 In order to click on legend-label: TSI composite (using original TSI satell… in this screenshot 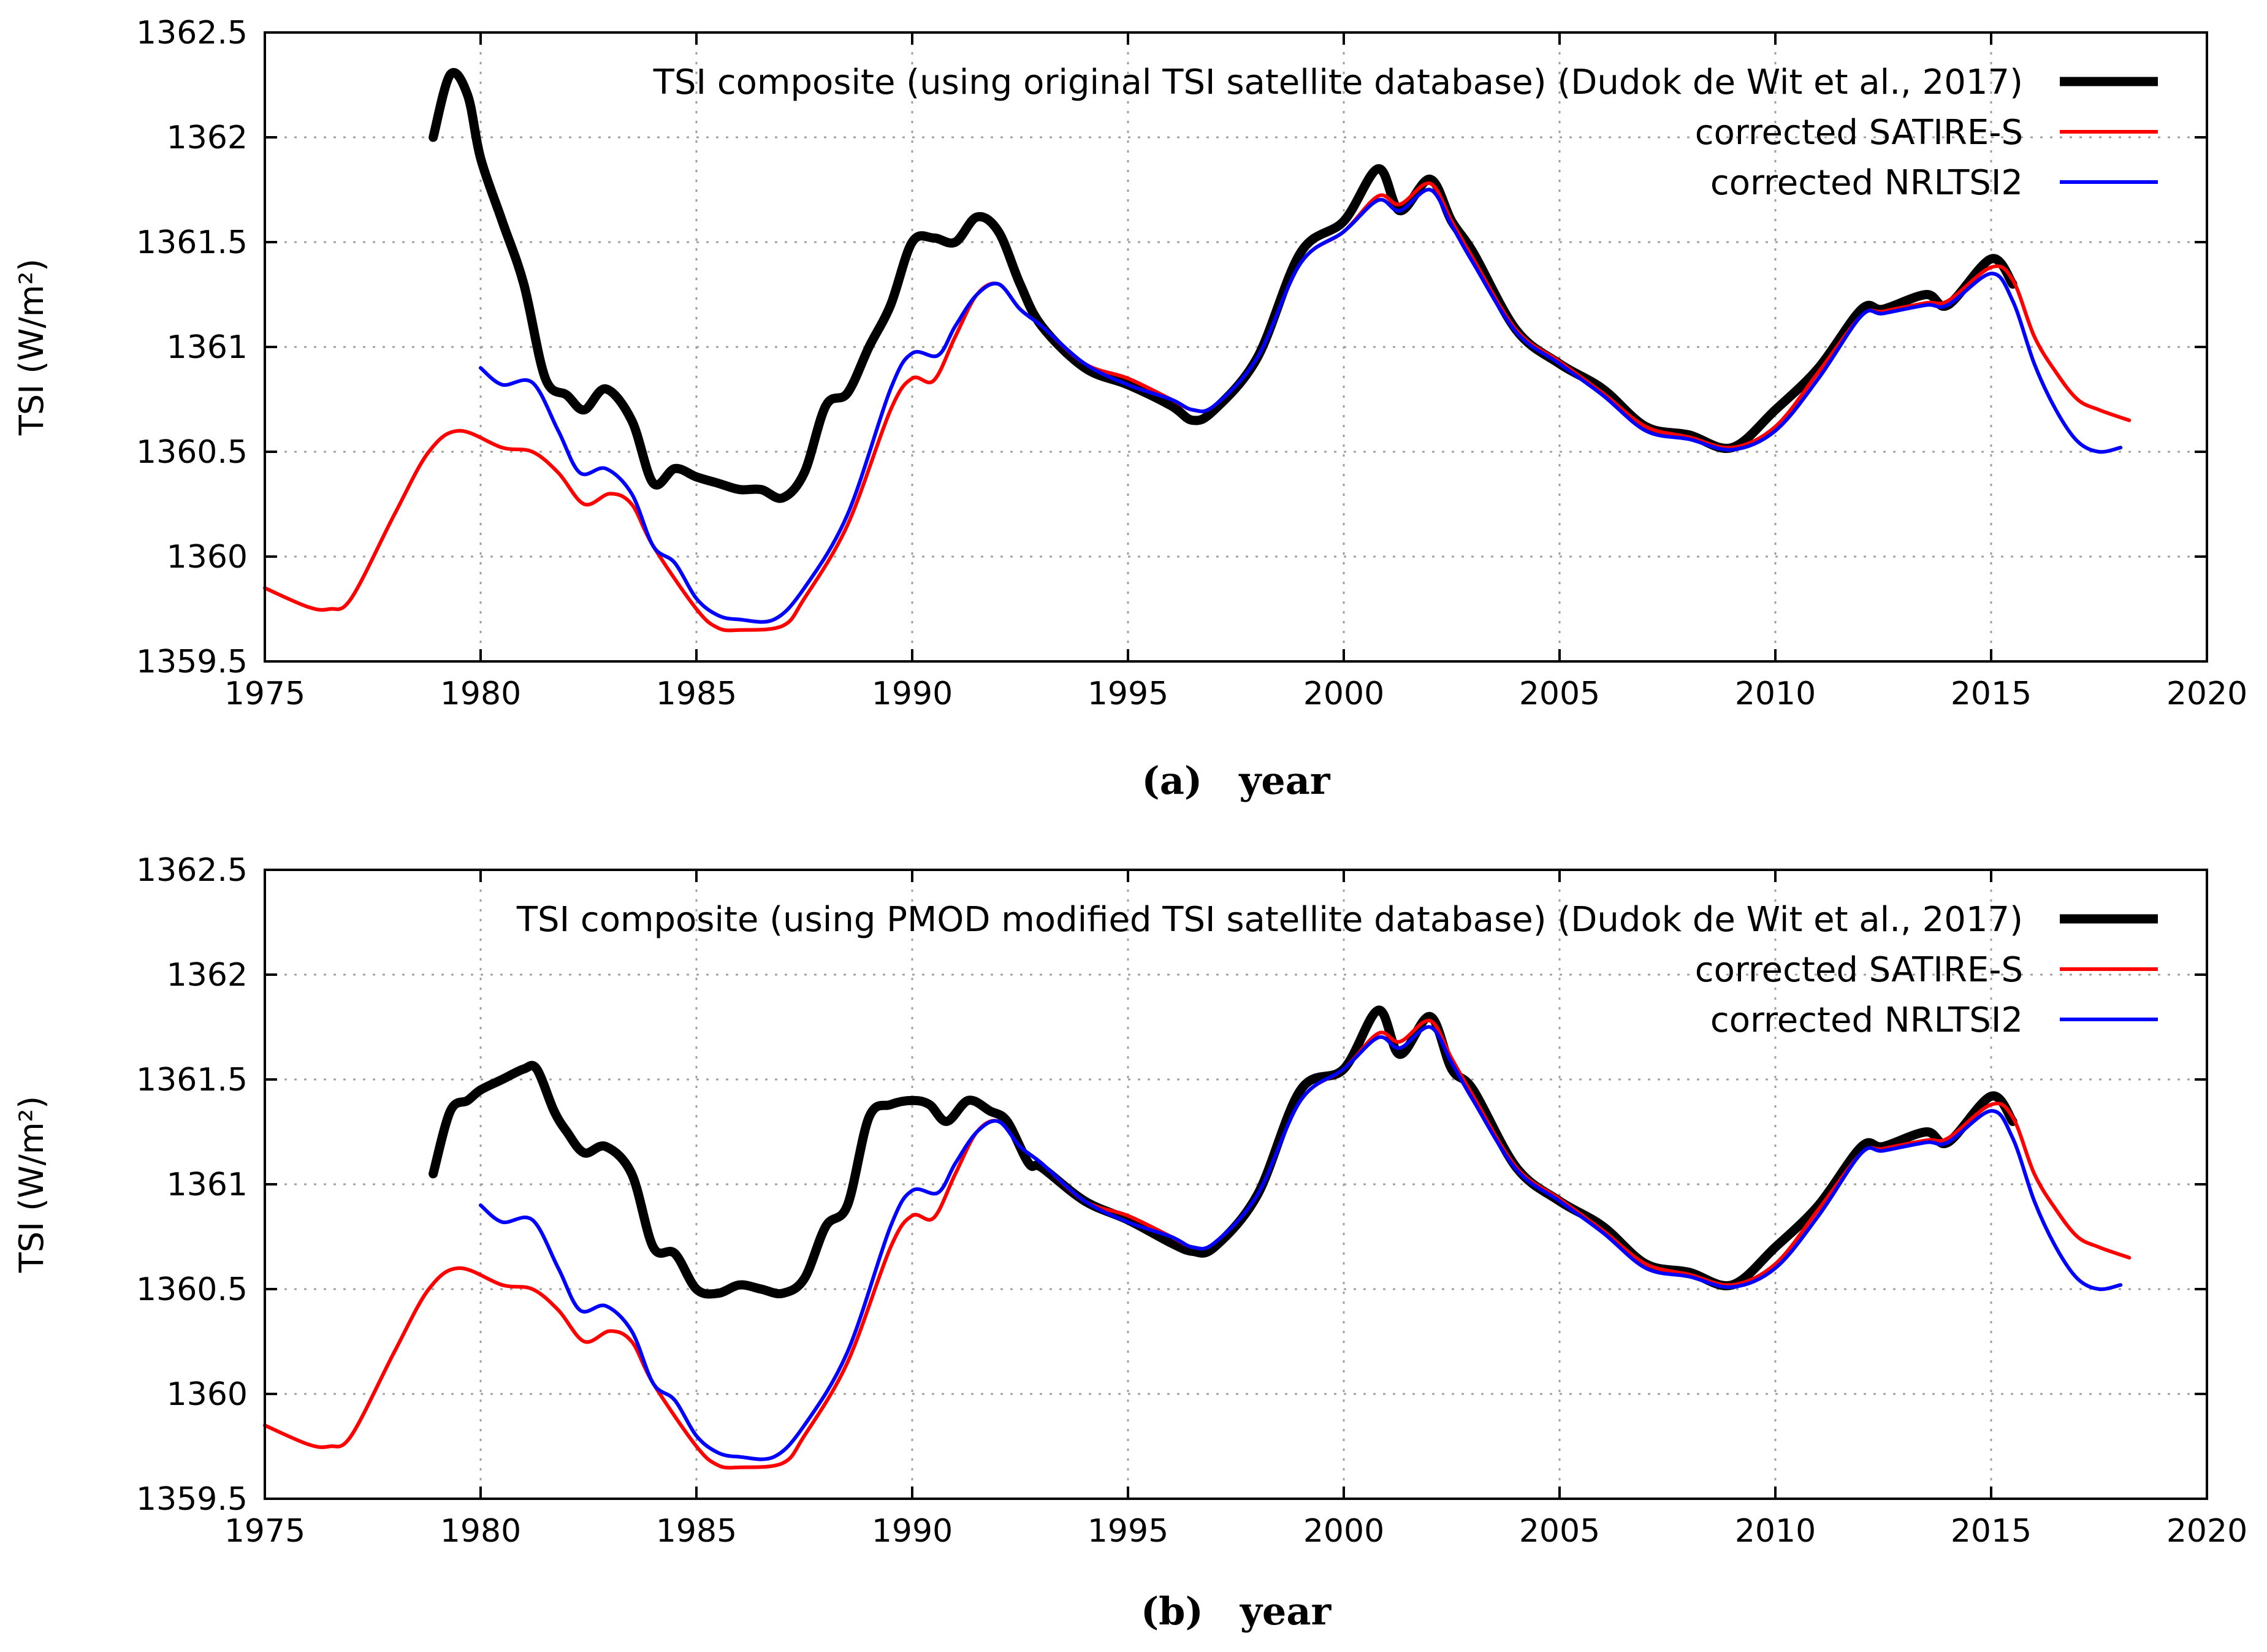, I will do `click(1338, 83)`.